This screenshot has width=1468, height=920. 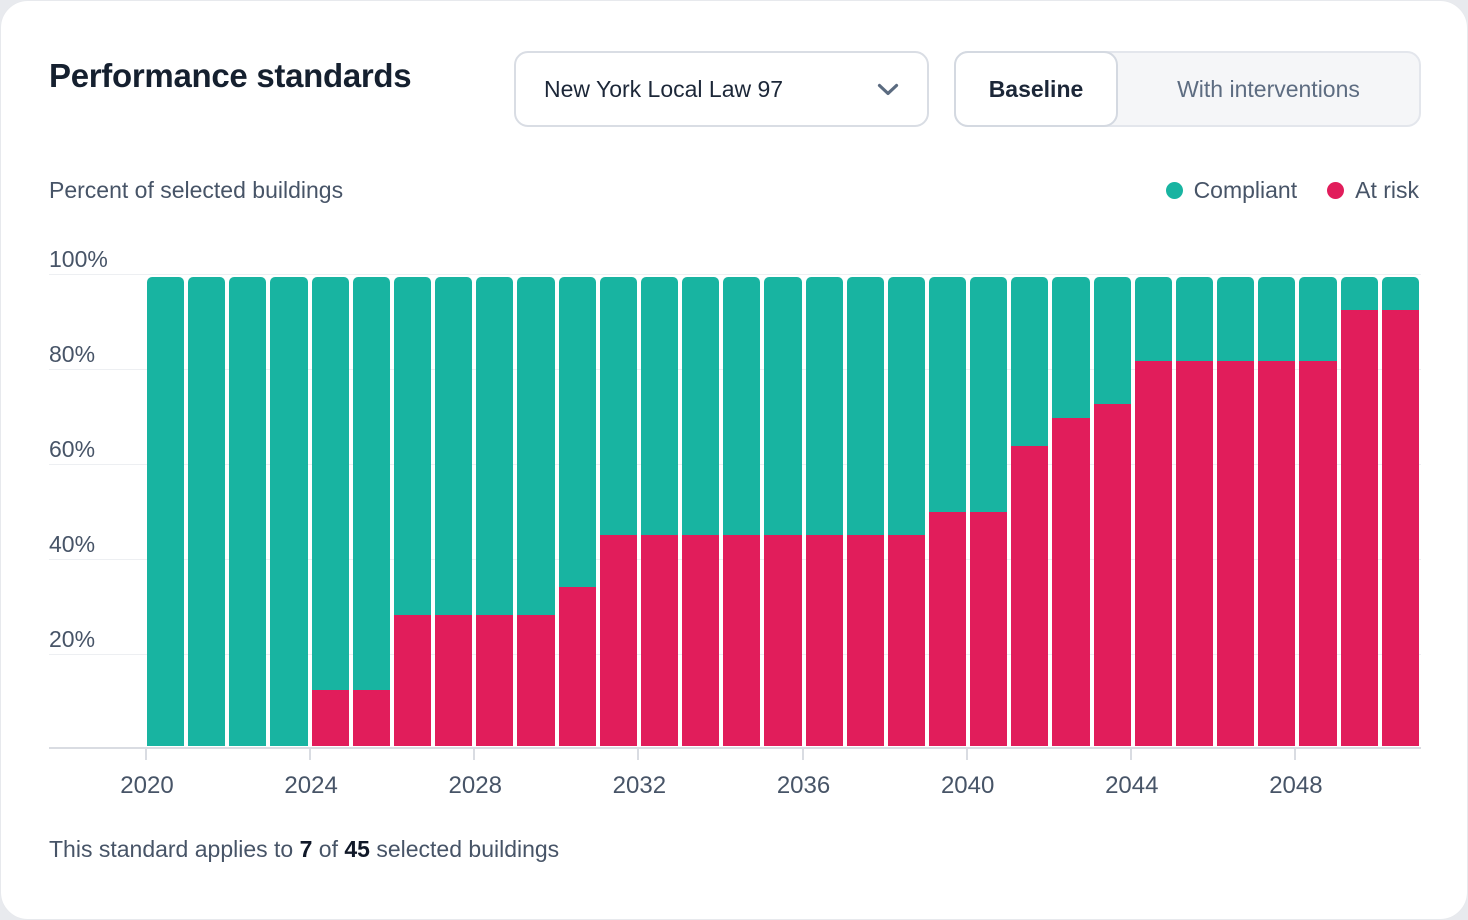 I want to click on x-axis-label: 2020, so click(x=147, y=785).